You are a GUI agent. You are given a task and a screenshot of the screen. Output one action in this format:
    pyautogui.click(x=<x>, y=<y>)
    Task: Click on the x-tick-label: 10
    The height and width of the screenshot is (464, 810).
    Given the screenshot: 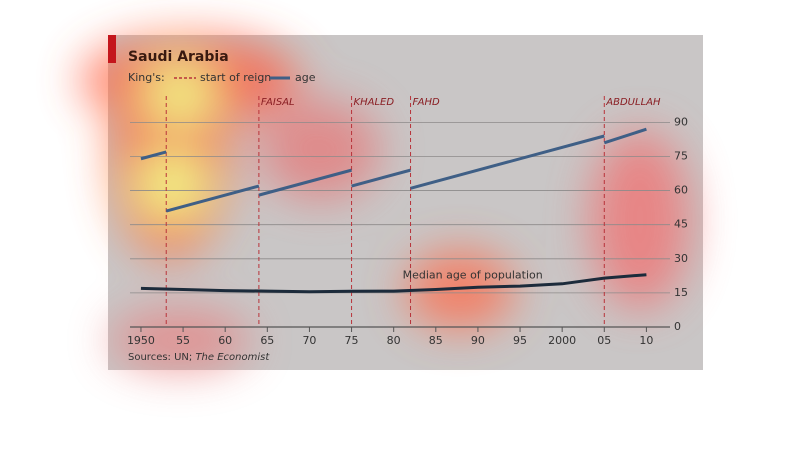 What is the action you would take?
    pyautogui.click(x=646, y=340)
    